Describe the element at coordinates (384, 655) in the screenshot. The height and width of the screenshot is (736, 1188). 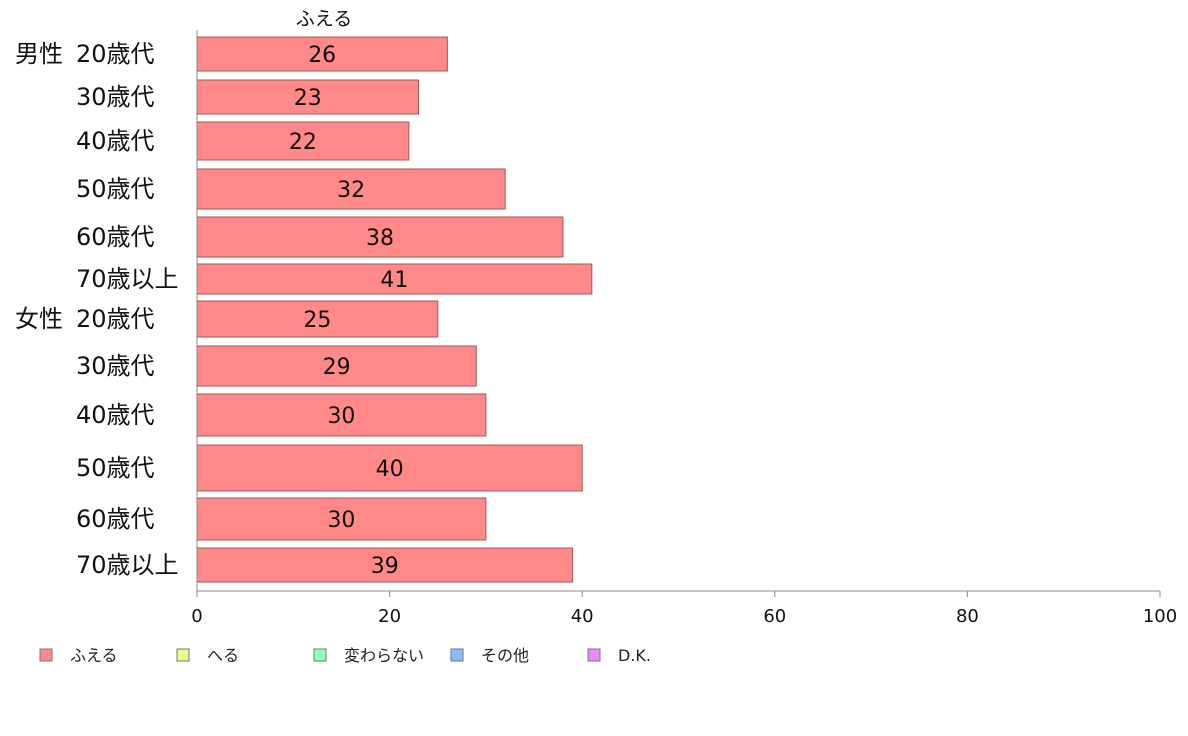
I see `legend-label: 変わらない` at that location.